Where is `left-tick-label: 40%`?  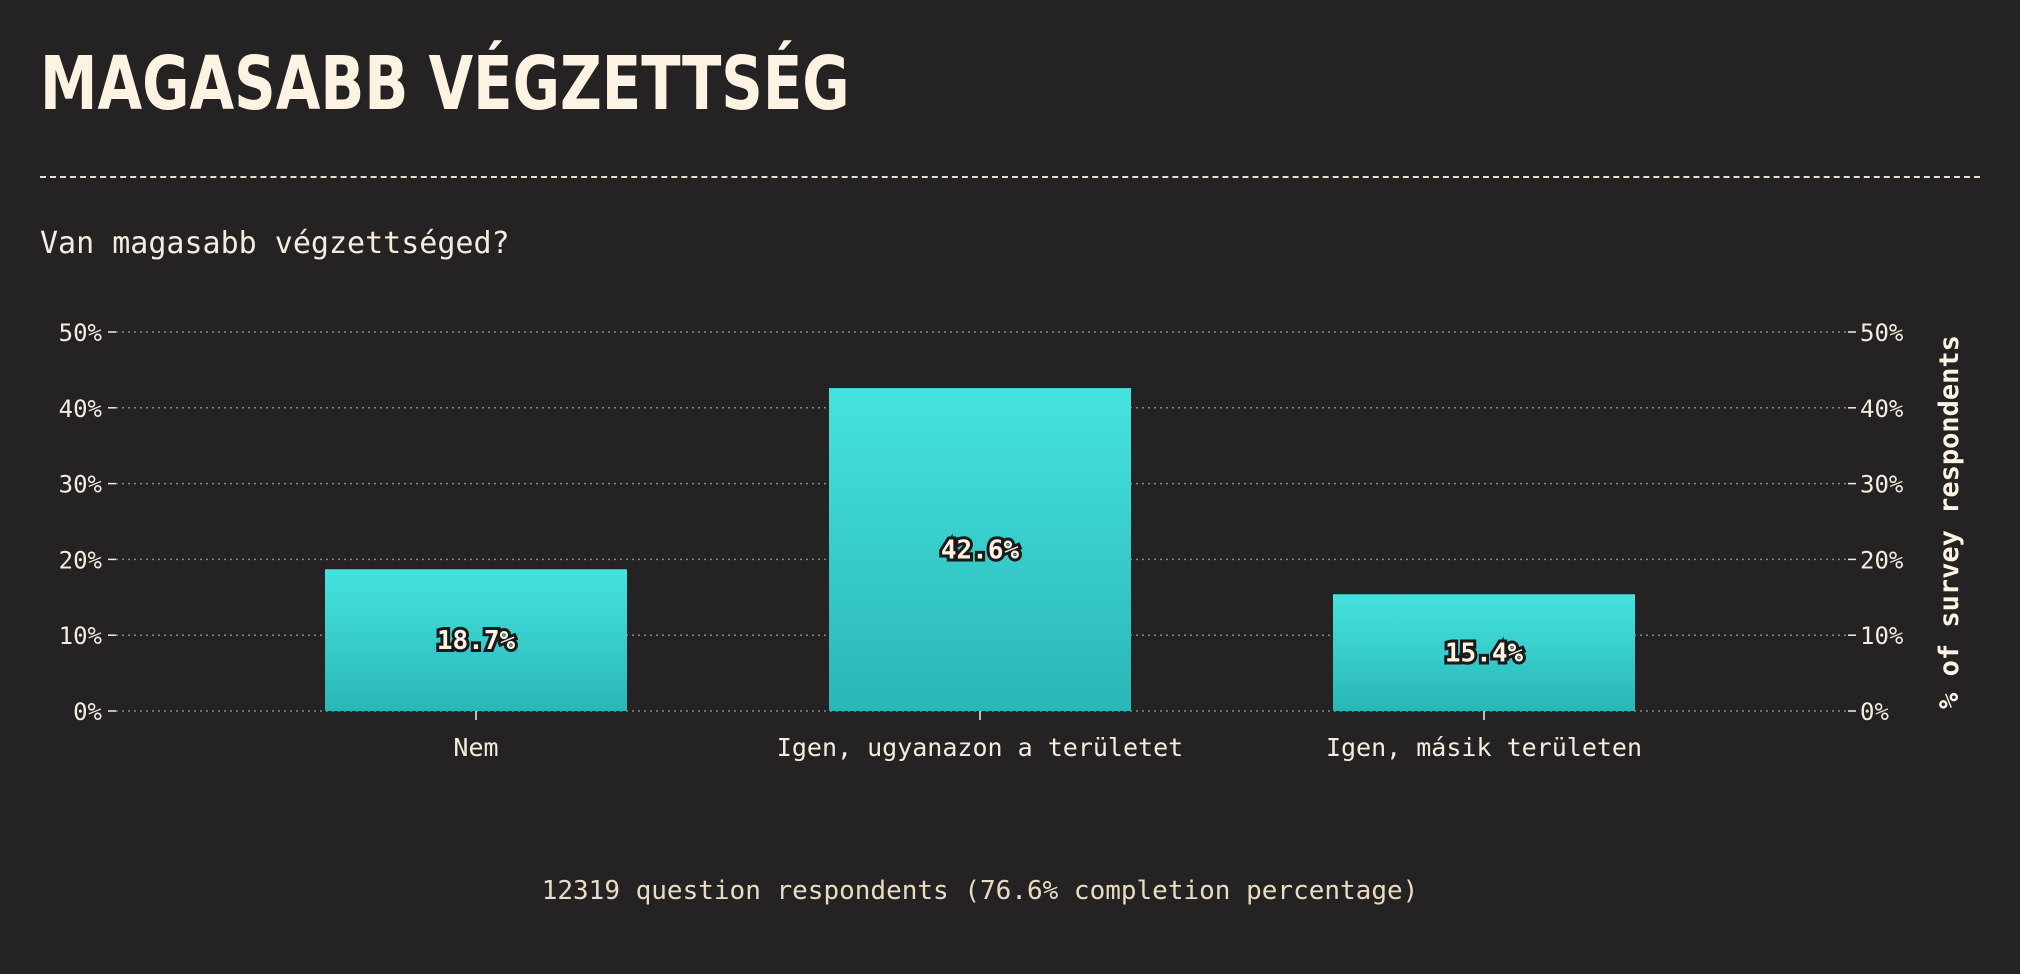 left-tick-label: 40% is located at coordinates (81, 409).